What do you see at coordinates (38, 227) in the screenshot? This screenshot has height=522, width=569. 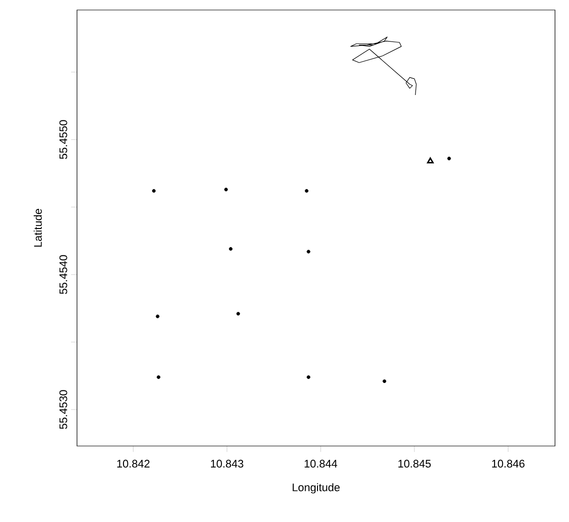 I see `y-axis-title: Latitude` at bounding box center [38, 227].